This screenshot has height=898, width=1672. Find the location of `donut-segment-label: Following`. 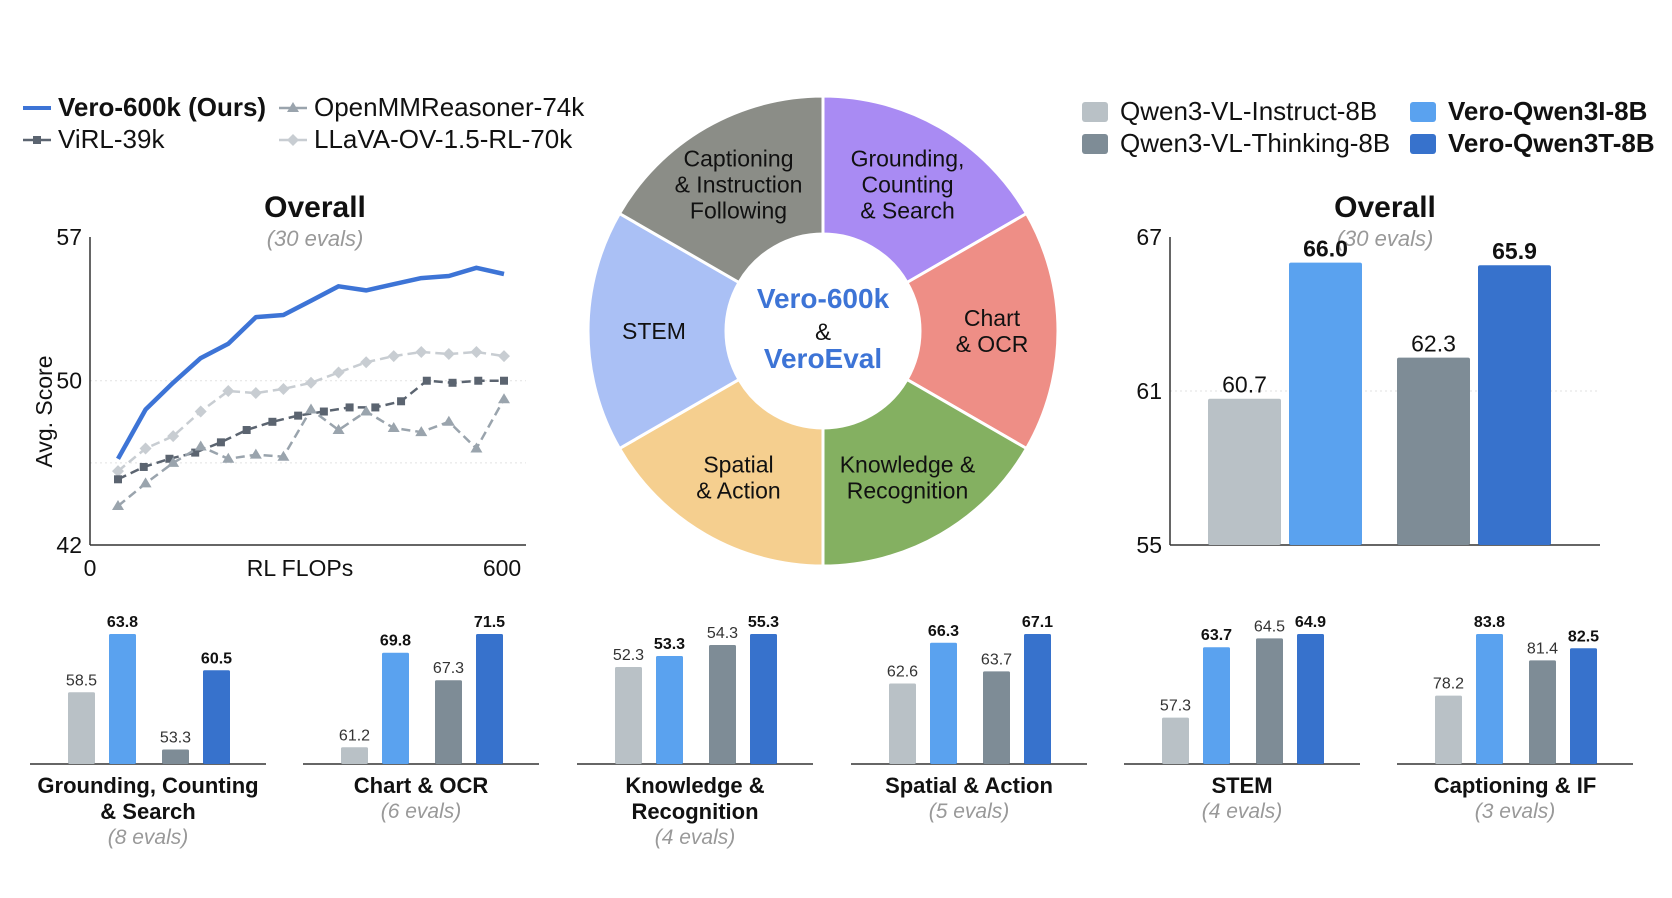

donut-segment-label: Following is located at coordinates (738, 211).